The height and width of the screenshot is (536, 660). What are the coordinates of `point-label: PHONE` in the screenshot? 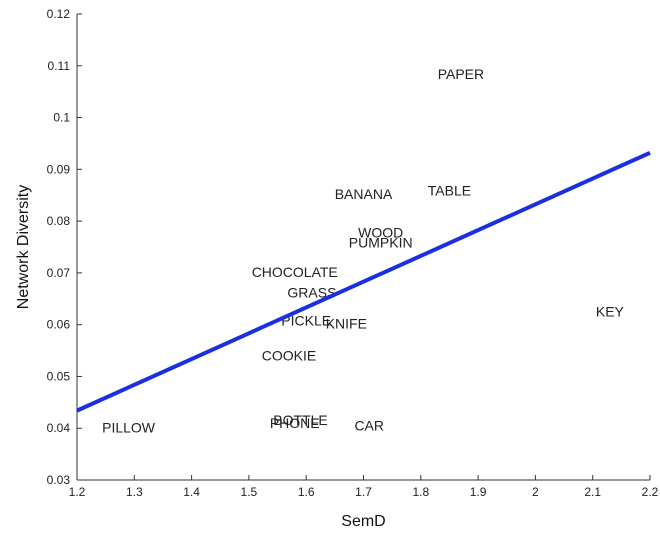 It's located at (295, 423).